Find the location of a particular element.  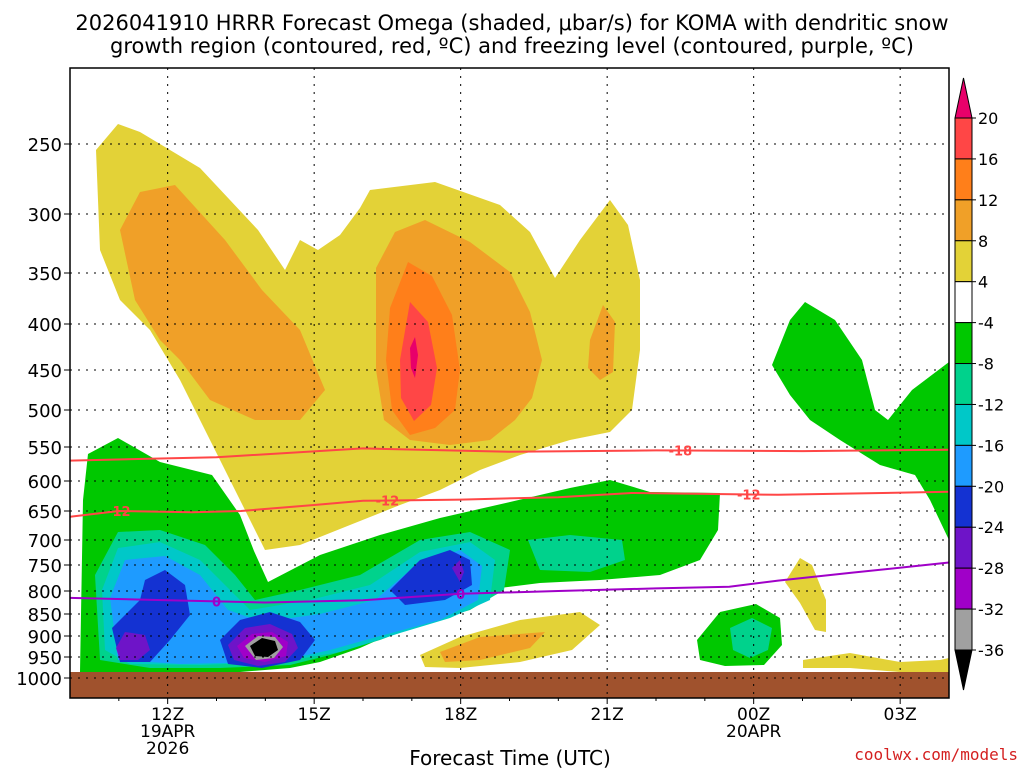

y-tick-label: 600 is located at coordinates (45, 482).